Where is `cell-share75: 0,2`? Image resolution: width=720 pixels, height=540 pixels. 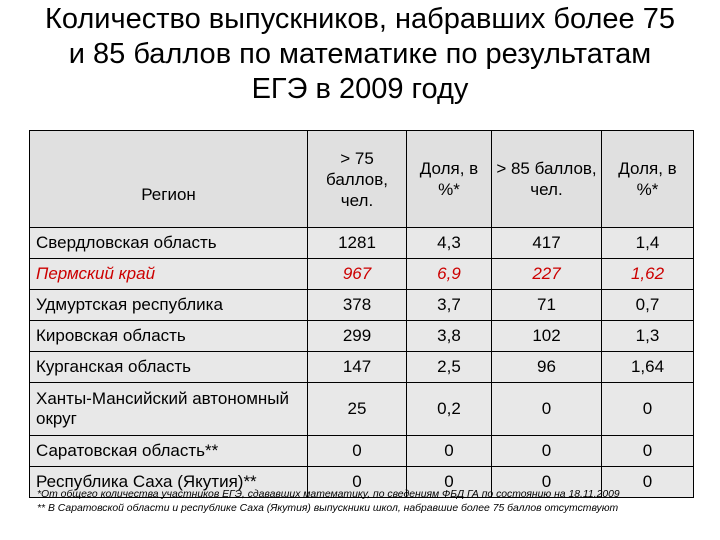
cell-share75: 0,2 is located at coordinates (449, 409).